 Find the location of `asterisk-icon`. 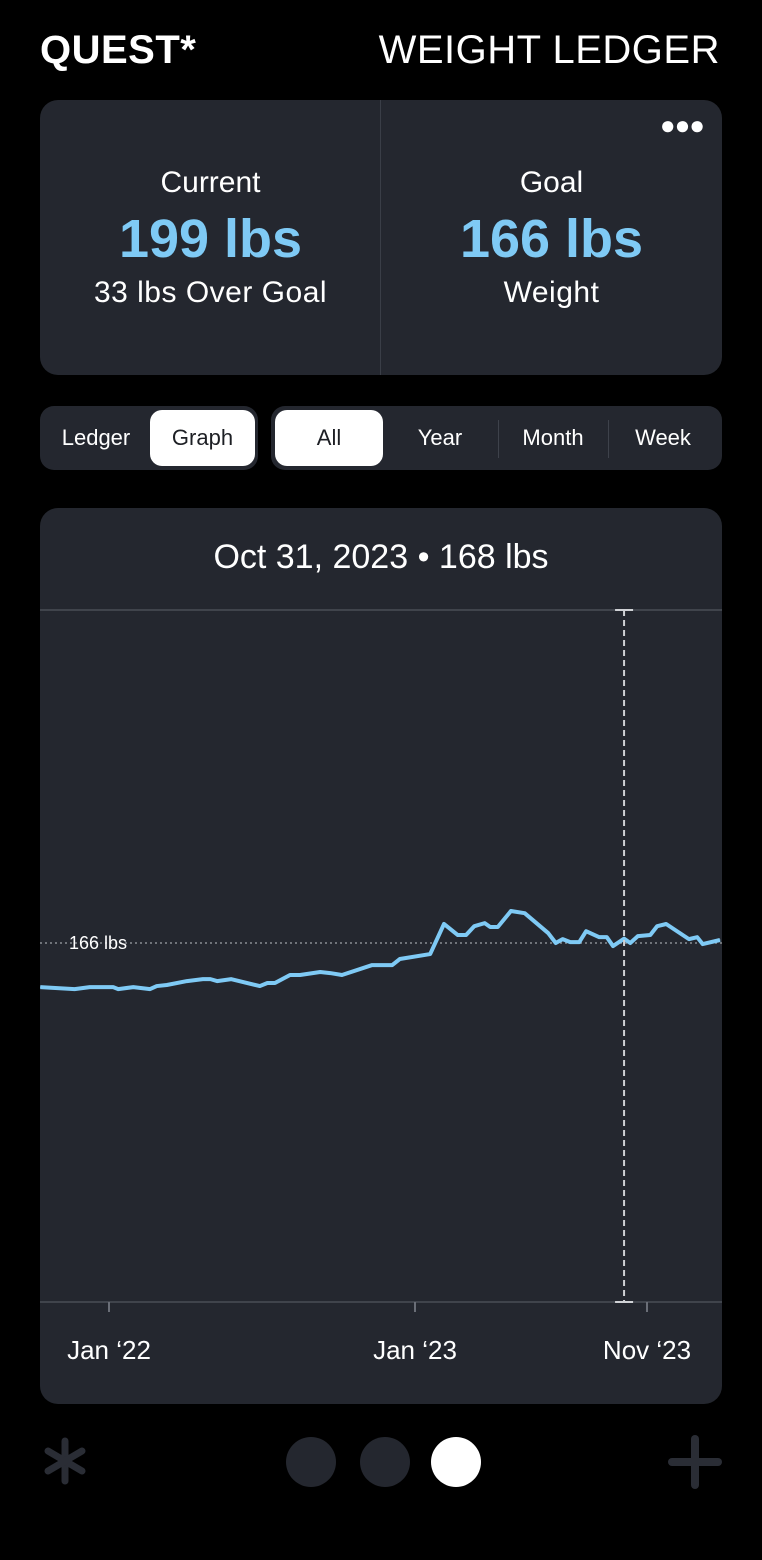

asterisk-icon is located at coordinates (65, 1463).